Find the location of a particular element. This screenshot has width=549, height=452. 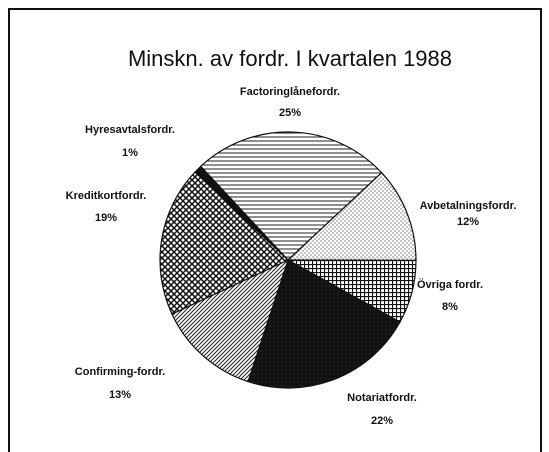

slice-label: Övriga fordr. is located at coordinates (450, 284).